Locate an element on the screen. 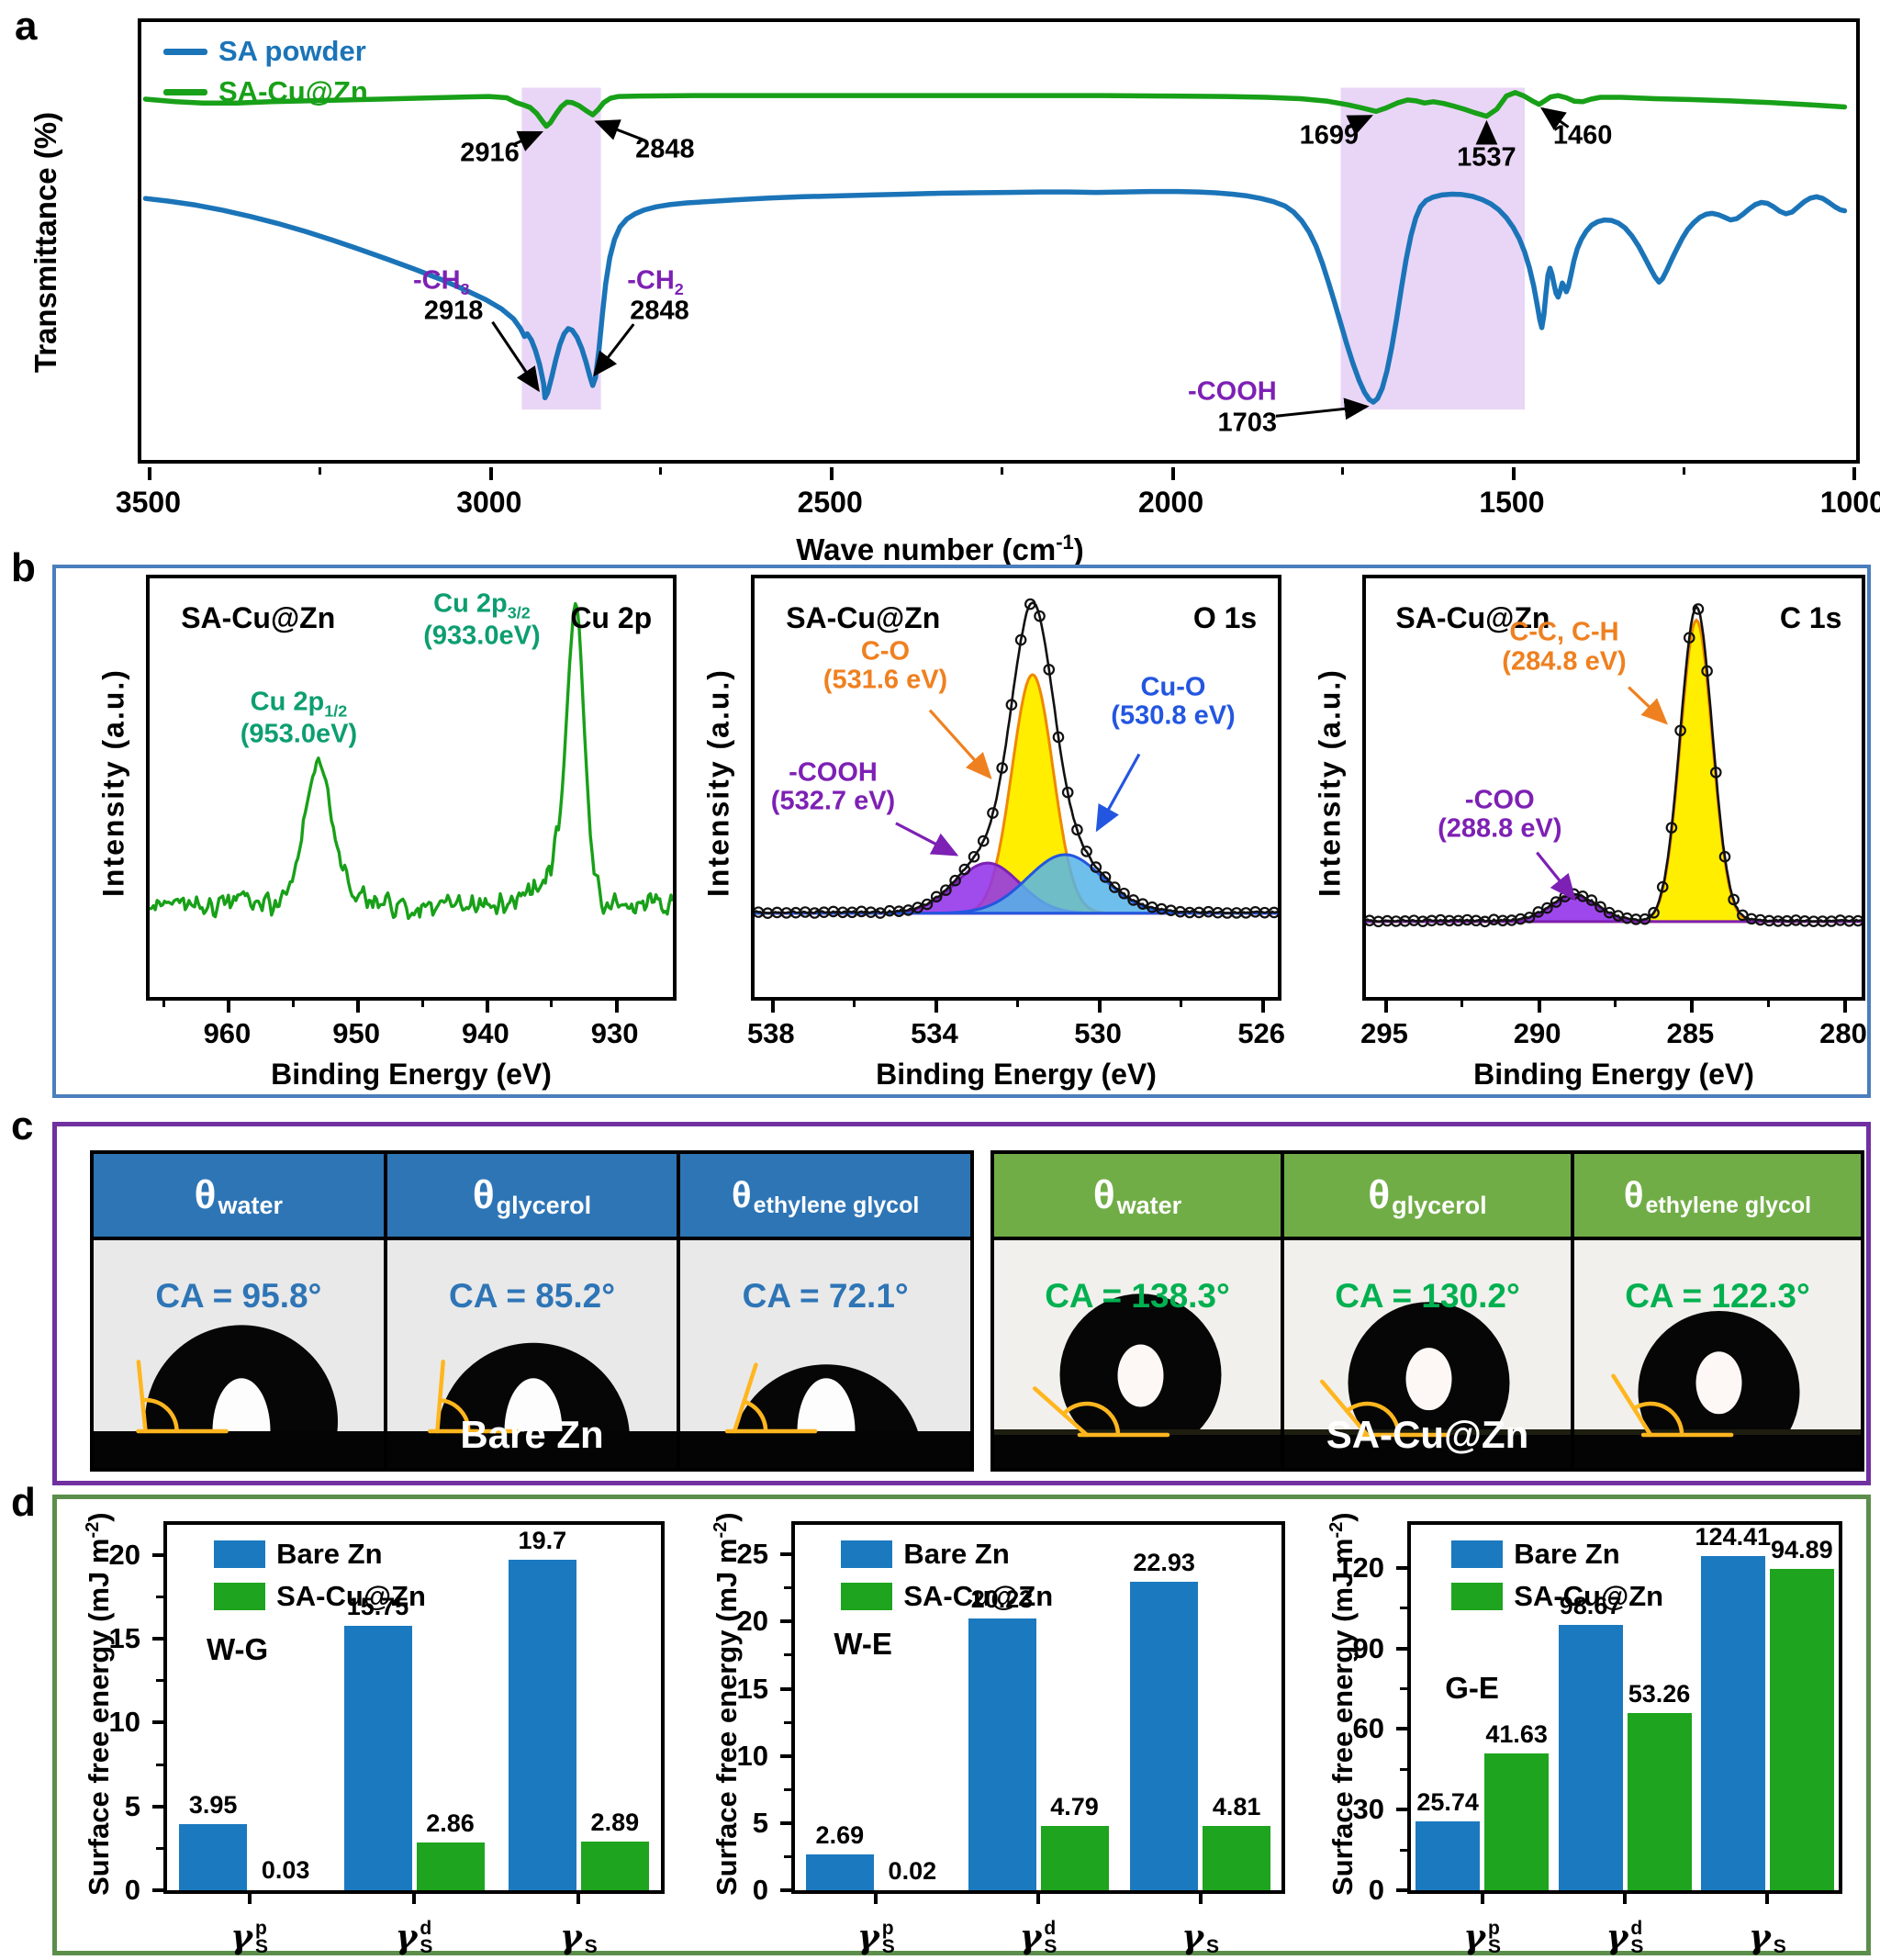 The width and height of the screenshot is (1880, 1960). xps-spectrum-curve is located at coordinates (411, 761).